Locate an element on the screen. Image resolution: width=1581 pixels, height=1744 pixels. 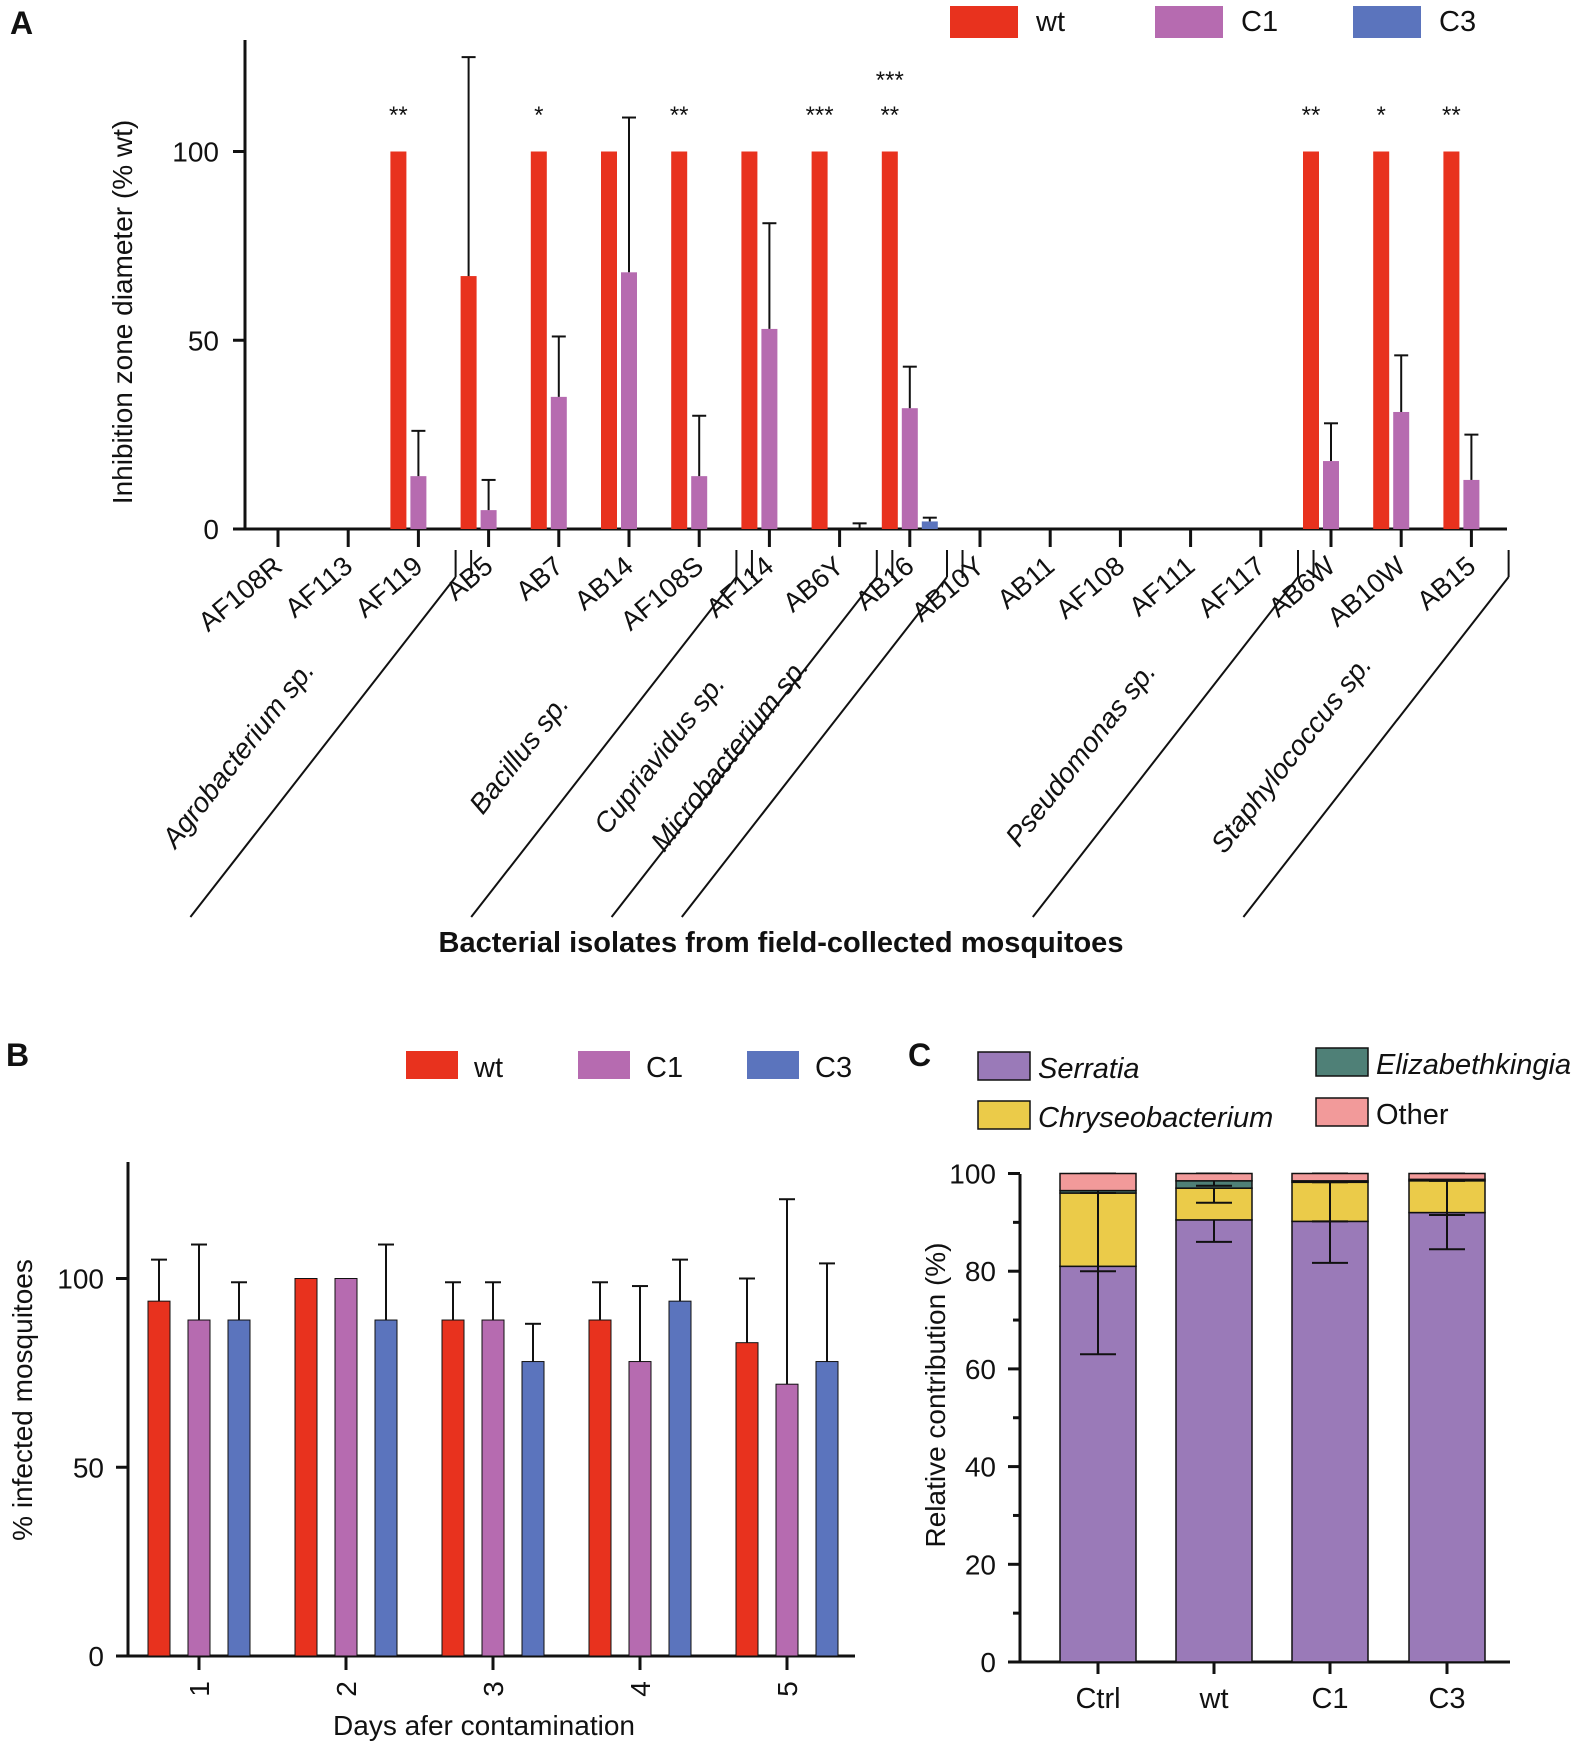
panel-b-x-tick-label: 4 is located at coordinates (640, 1689).